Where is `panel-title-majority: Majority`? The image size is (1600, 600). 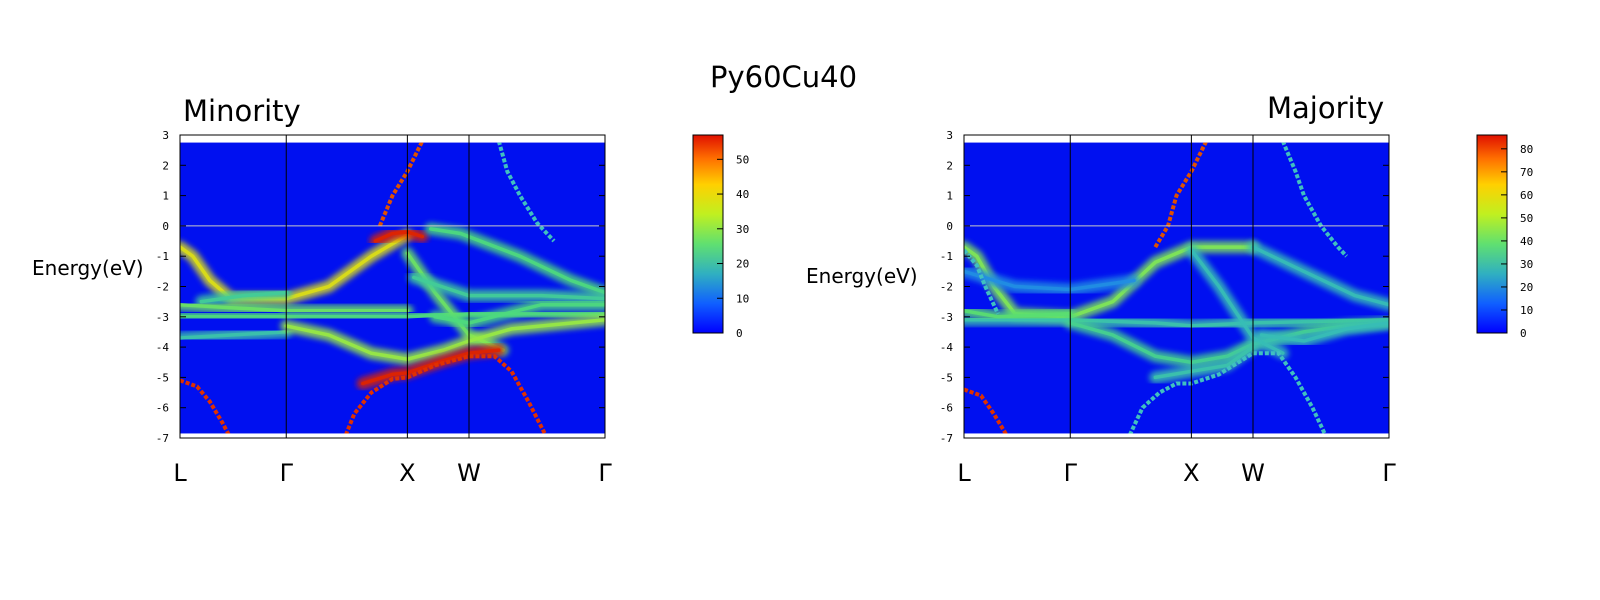
panel-title-majority: Majority is located at coordinates (1326, 108).